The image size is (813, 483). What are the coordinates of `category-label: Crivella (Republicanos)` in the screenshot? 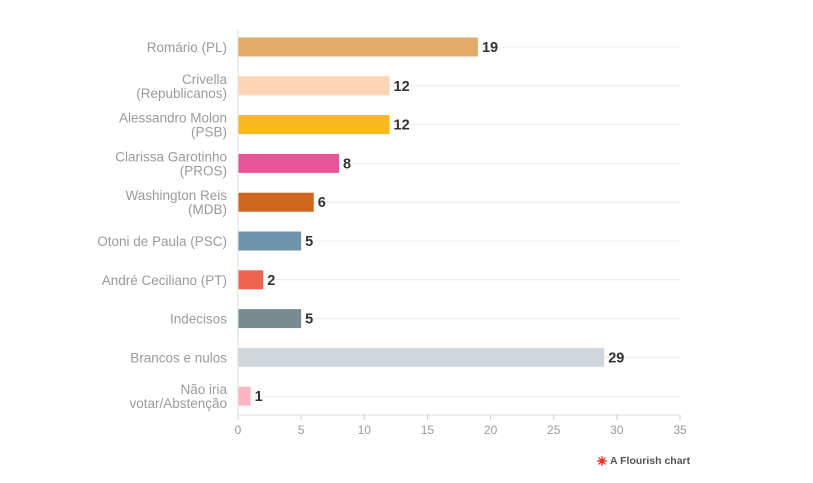 It's located at (181, 86).